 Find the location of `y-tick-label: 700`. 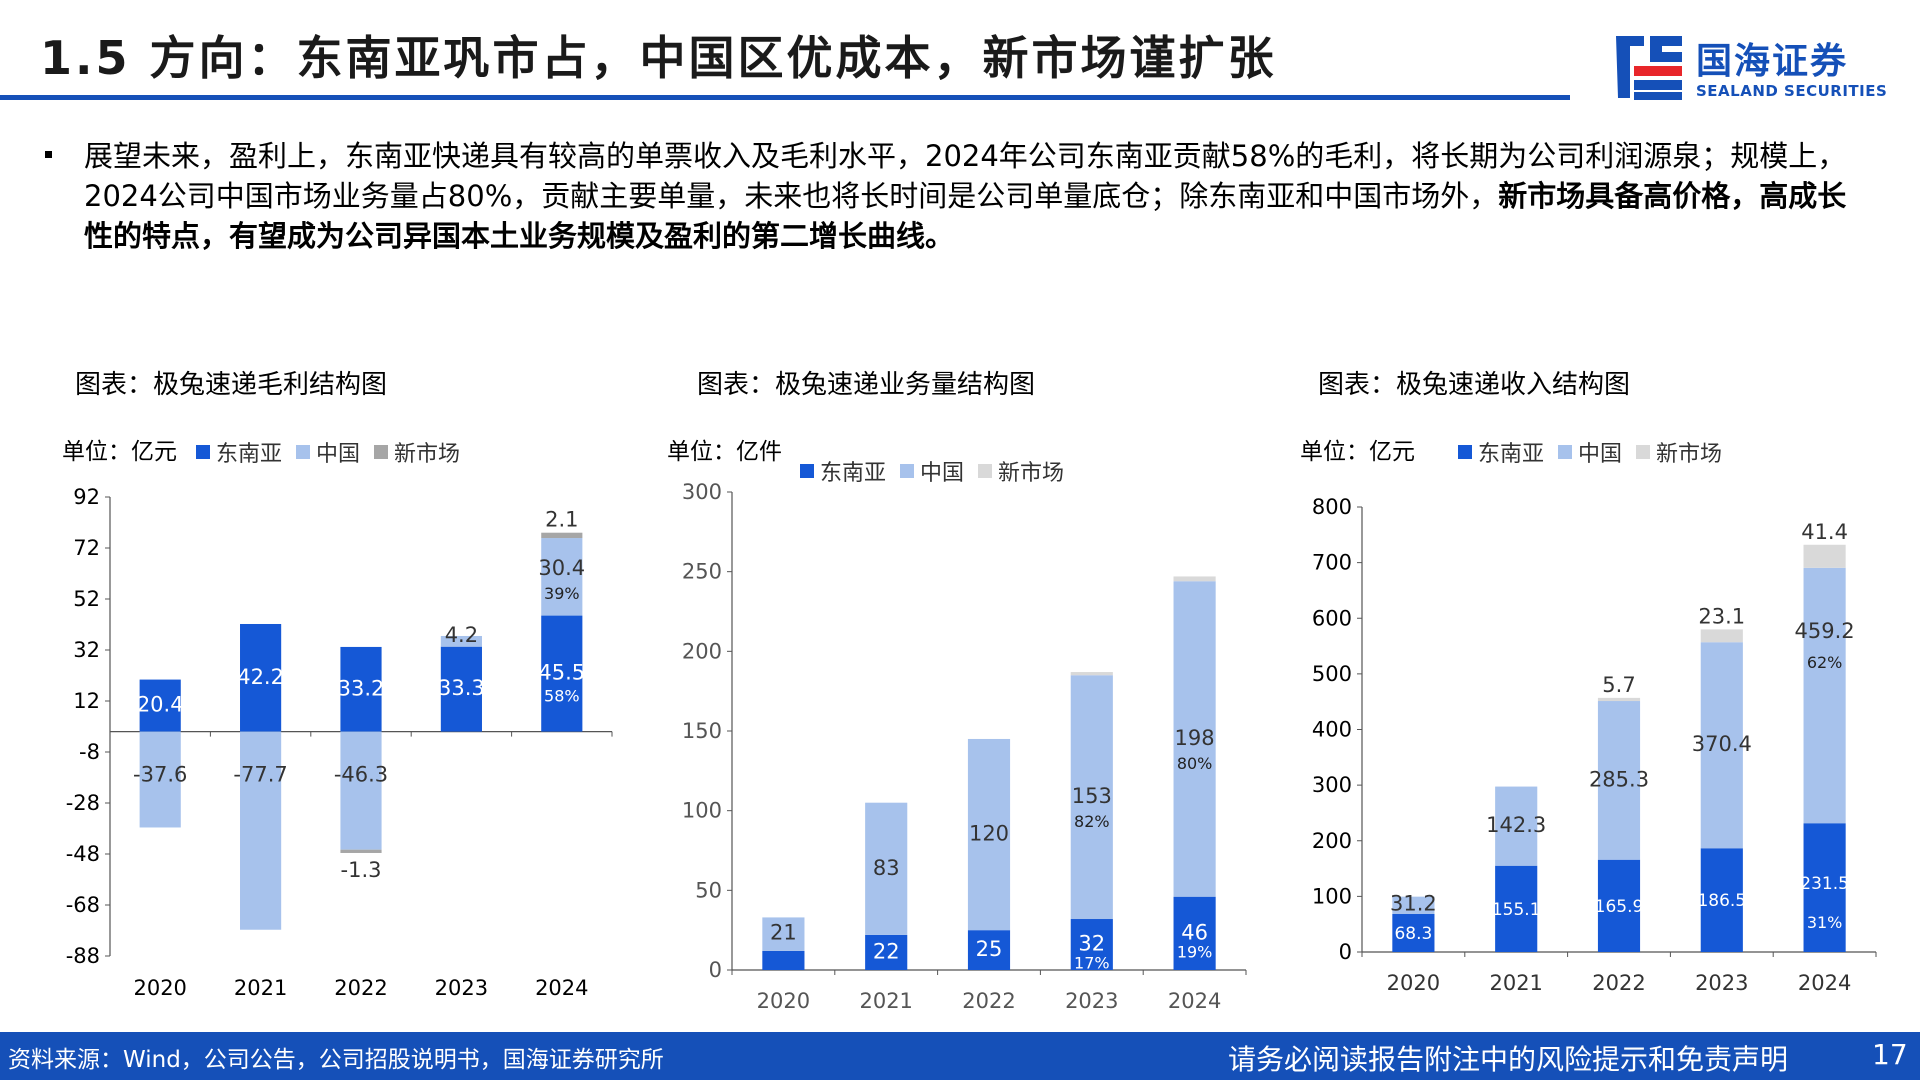

y-tick-label: 700 is located at coordinates (1332, 563).